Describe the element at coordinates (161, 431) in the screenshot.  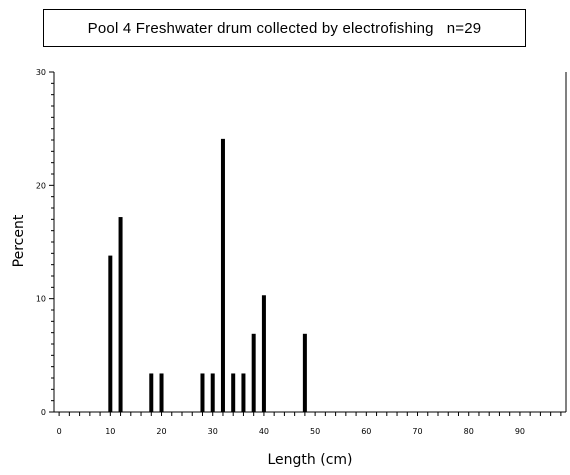
I see `x-tick-label: 20` at that location.